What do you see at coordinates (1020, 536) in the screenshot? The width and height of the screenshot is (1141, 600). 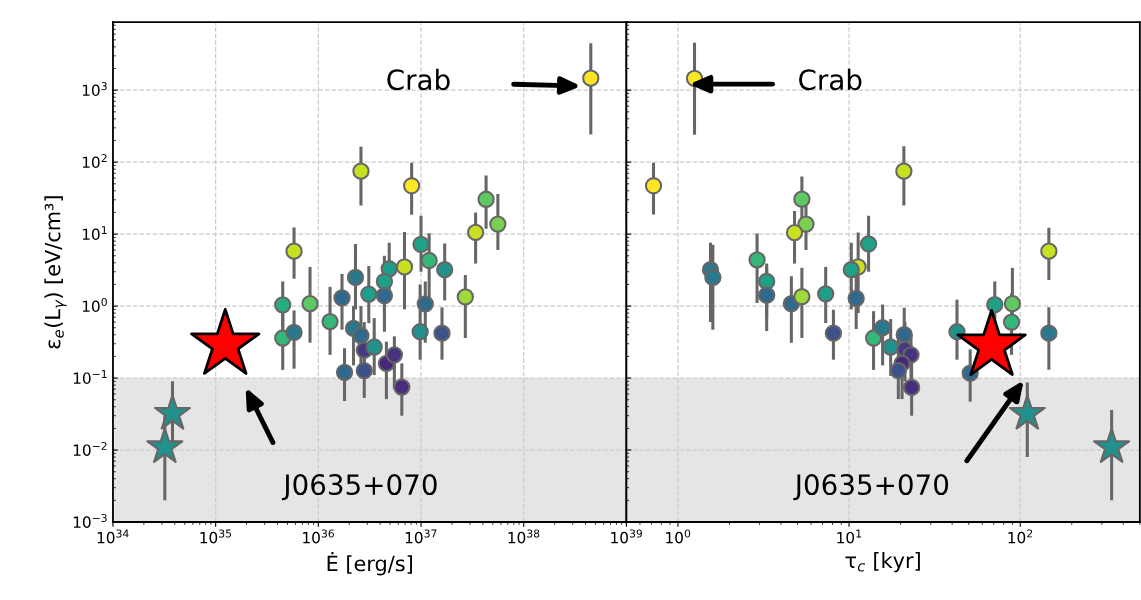 I see `x-tick-label: 10$^{2}$` at bounding box center [1020, 536].